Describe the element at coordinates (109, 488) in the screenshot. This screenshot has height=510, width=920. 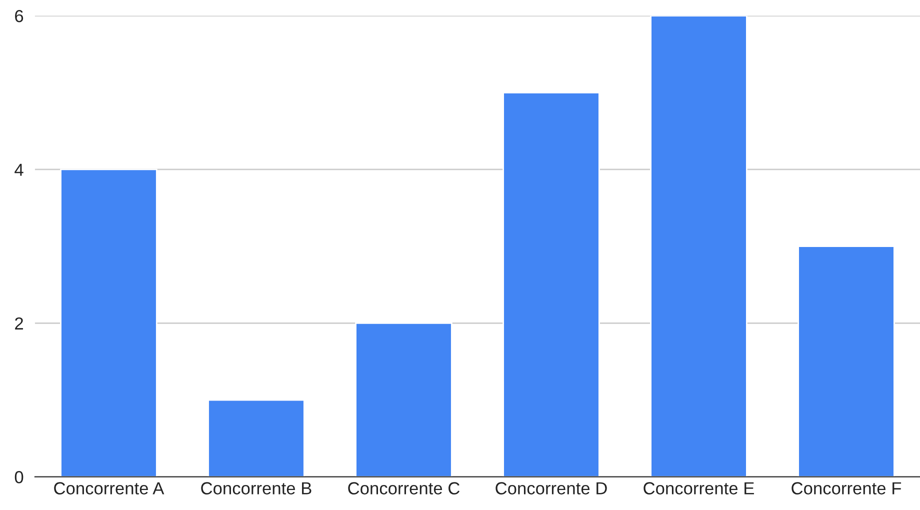
I see `x-tick-label: Concorrente A` at that location.